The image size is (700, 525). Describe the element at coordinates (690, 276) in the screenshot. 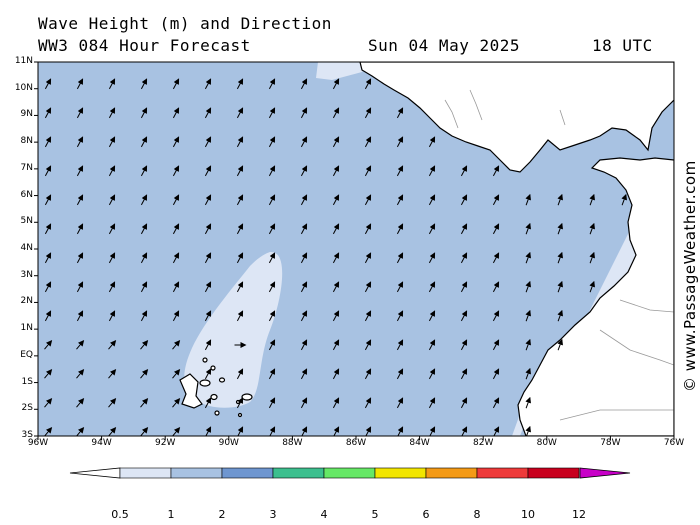

I see `site-credit: © www.PassageWeather.com` at that location.